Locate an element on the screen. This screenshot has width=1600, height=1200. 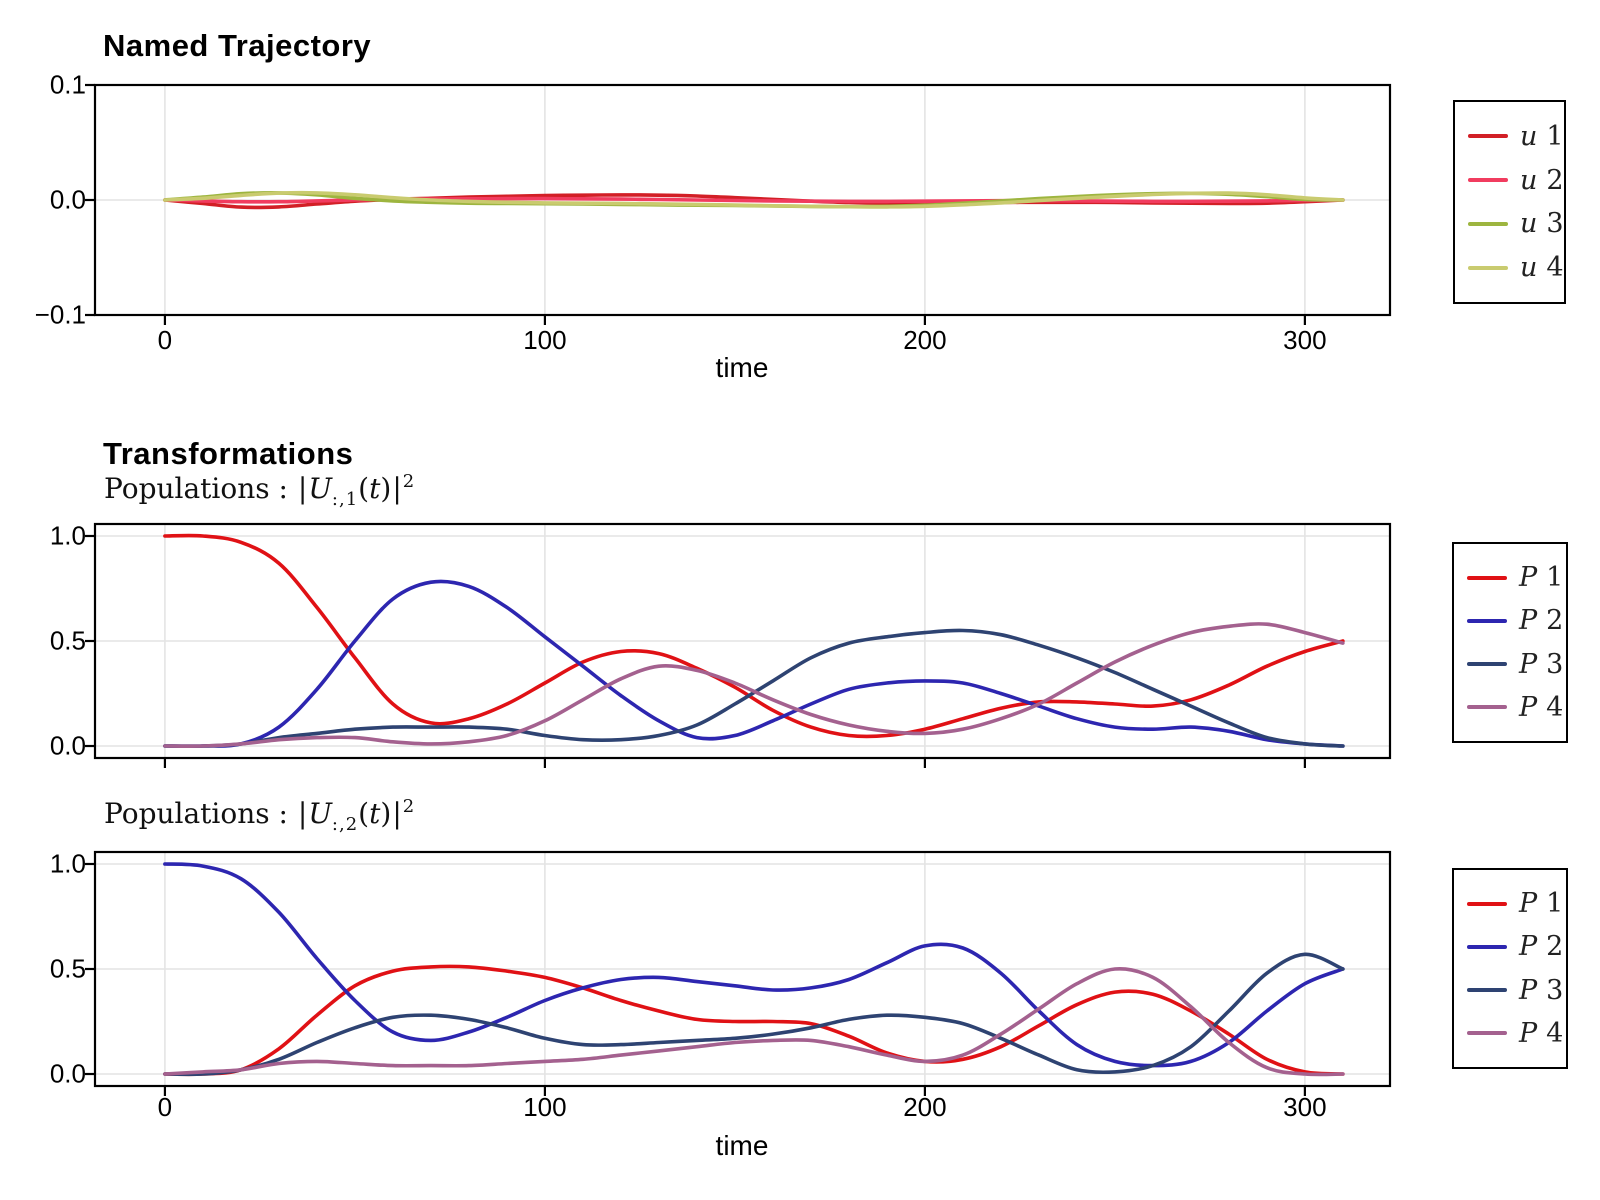
chart1-title: Named Trajectory is located at coordinates (237, 45).